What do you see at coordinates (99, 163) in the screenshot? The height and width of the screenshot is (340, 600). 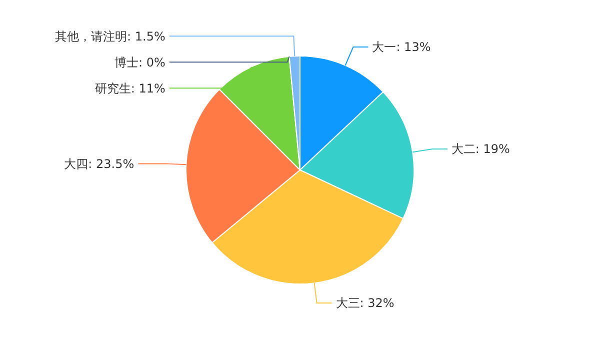 I see `slice-label: 大四: 23.5%` at bounding box center [99, 163].